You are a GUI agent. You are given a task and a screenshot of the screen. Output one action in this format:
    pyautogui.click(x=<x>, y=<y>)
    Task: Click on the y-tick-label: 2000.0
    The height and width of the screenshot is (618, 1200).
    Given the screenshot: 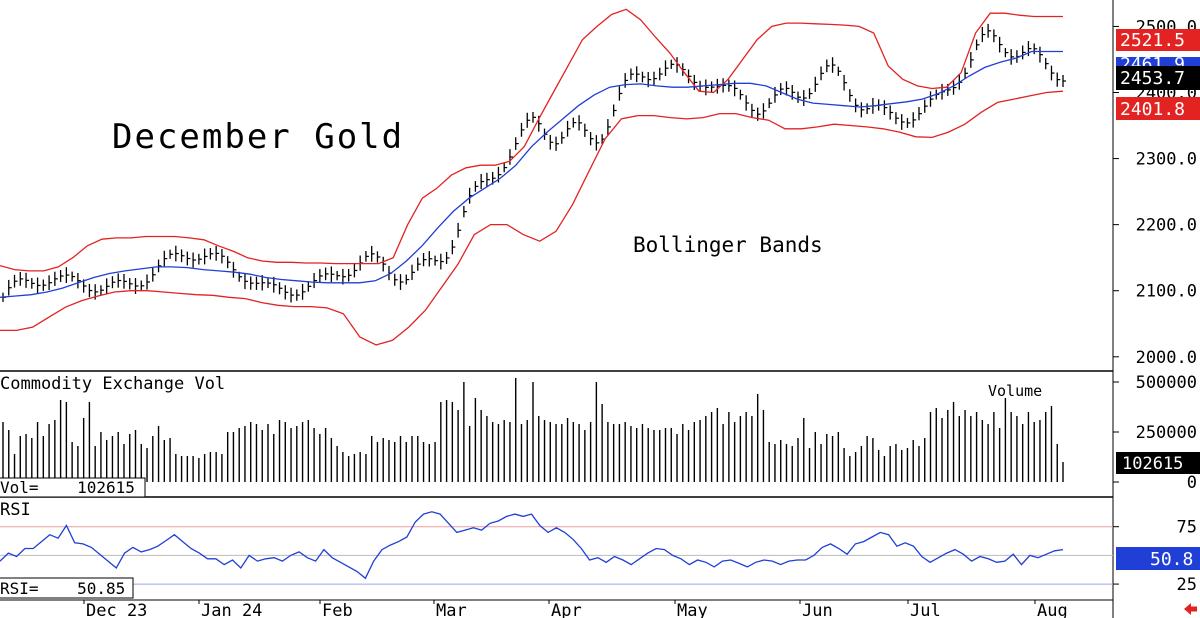 What is the action you would take?
    pyautogui.click(x=1166, y=358)
    